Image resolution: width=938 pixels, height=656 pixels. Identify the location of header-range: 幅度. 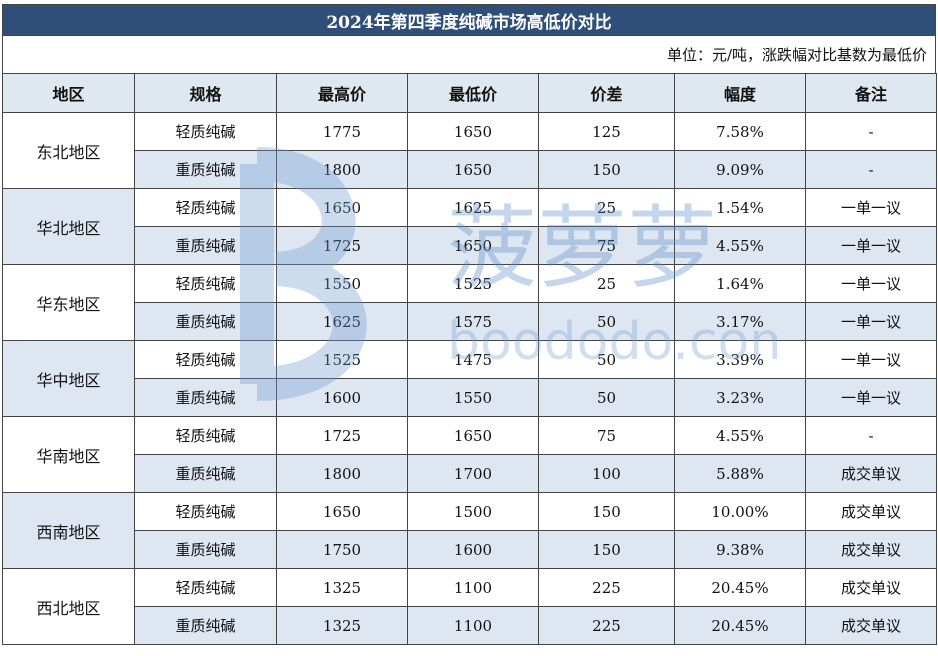
(740, 93).